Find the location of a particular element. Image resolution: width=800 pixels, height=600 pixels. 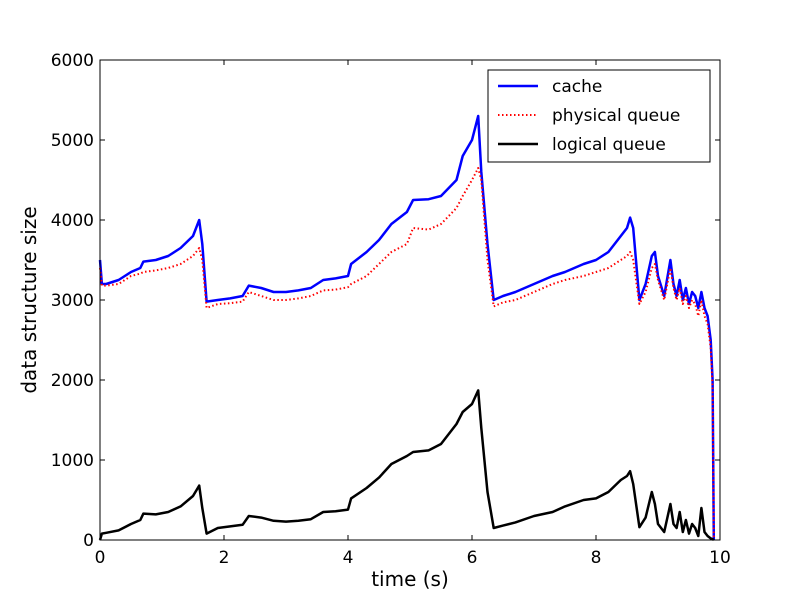

x-axis-label: time (s) is located at coordinates (410, 579).